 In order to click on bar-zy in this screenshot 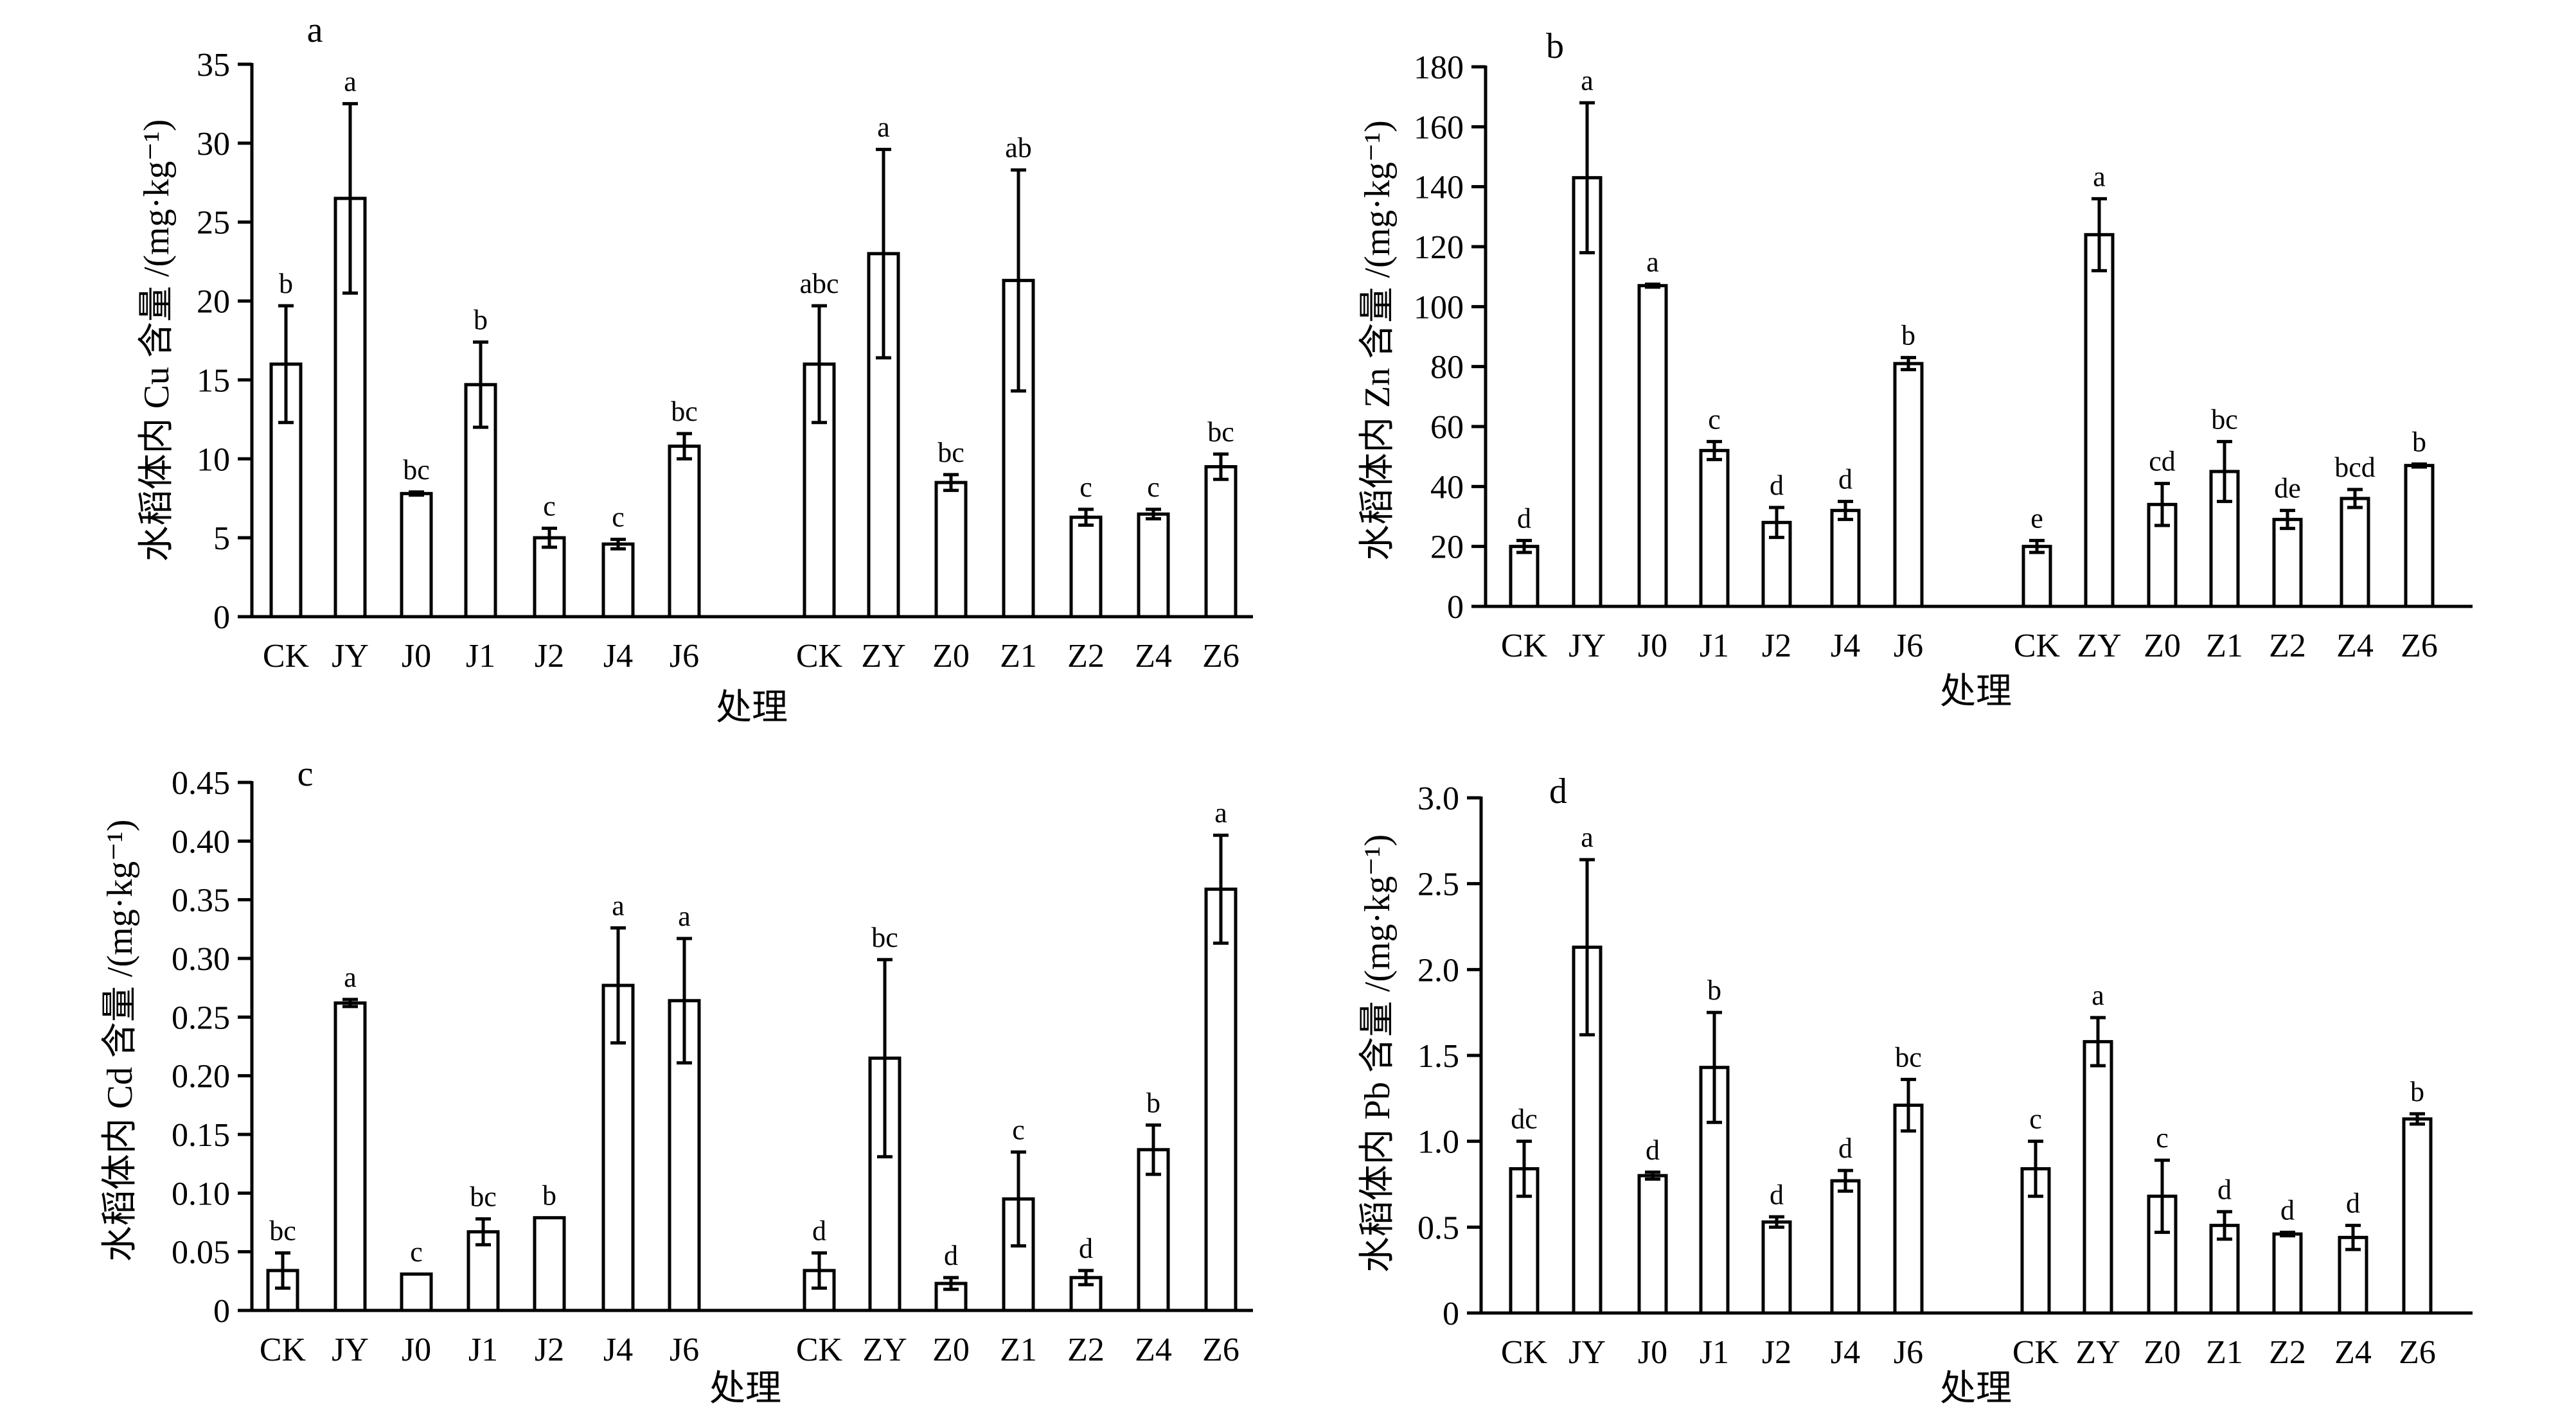, I will do `click(2100, 420)`.